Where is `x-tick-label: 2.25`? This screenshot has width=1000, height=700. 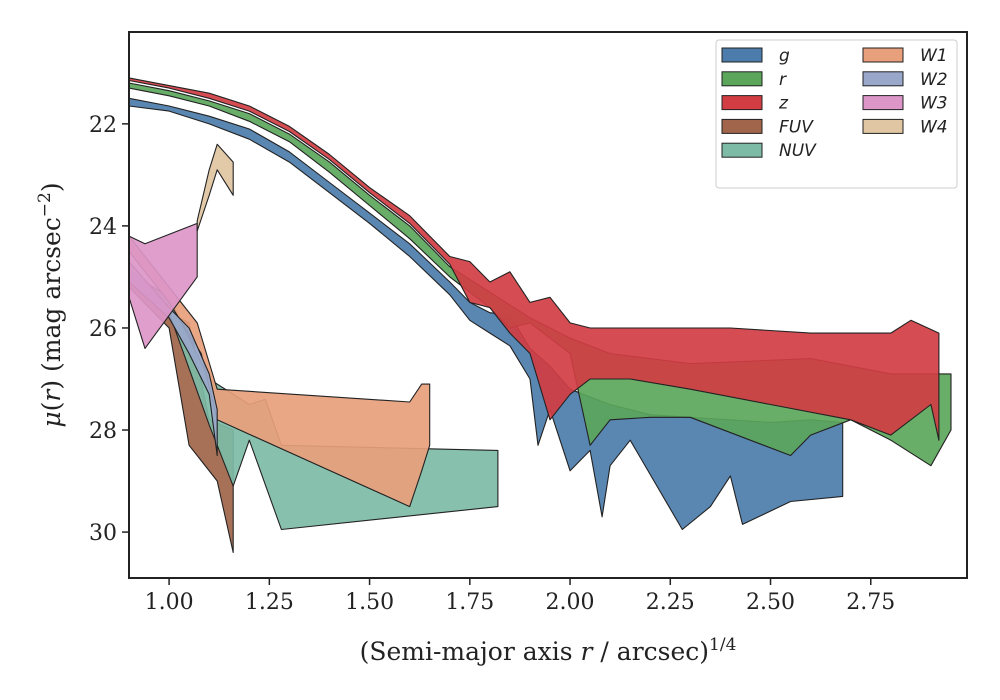 x-tick-label: 2.25 is located at coordinates (670, 602).